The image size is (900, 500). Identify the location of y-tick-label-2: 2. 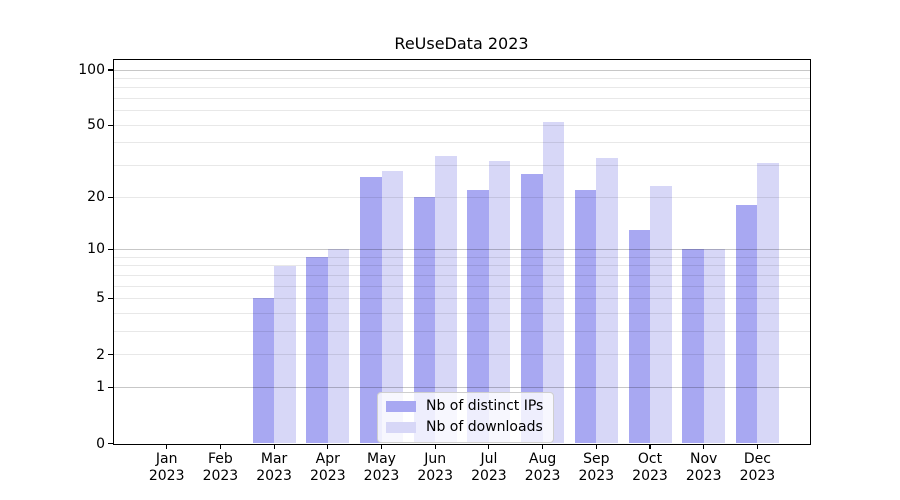
(100, 354).